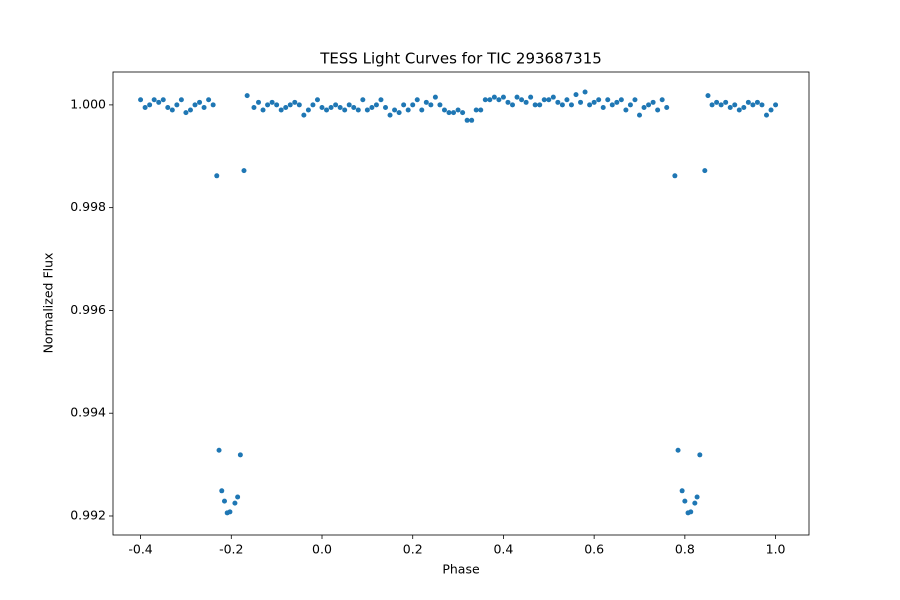 The height and width of the screenshot is (600, 900). Describe the element at coordinates (48, 303) in the screenshot. I see `y-axis-label: Normalized Flux` at that location.